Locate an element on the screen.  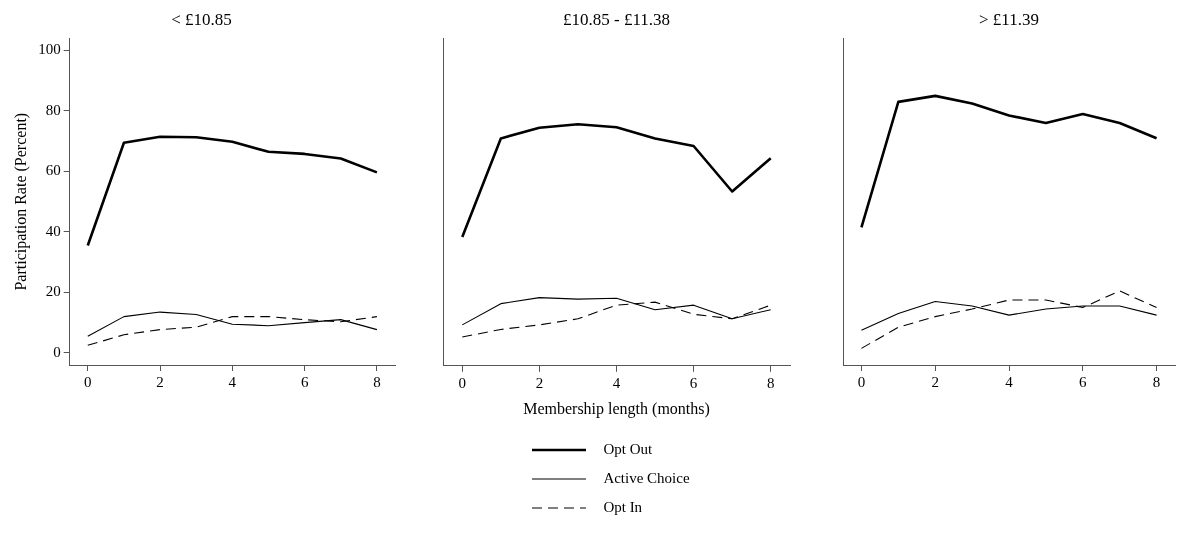
y-tick-label: 100 is located at coordinates (49, 49).